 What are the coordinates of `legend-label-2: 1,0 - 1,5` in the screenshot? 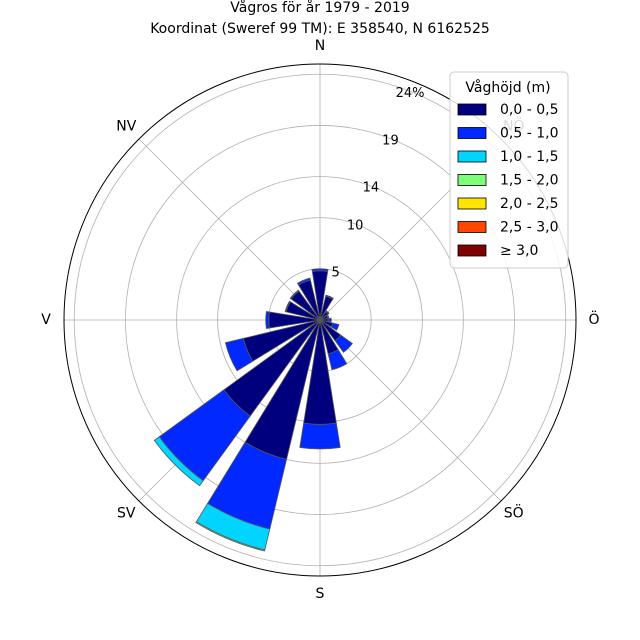 It's located at (529, 157).